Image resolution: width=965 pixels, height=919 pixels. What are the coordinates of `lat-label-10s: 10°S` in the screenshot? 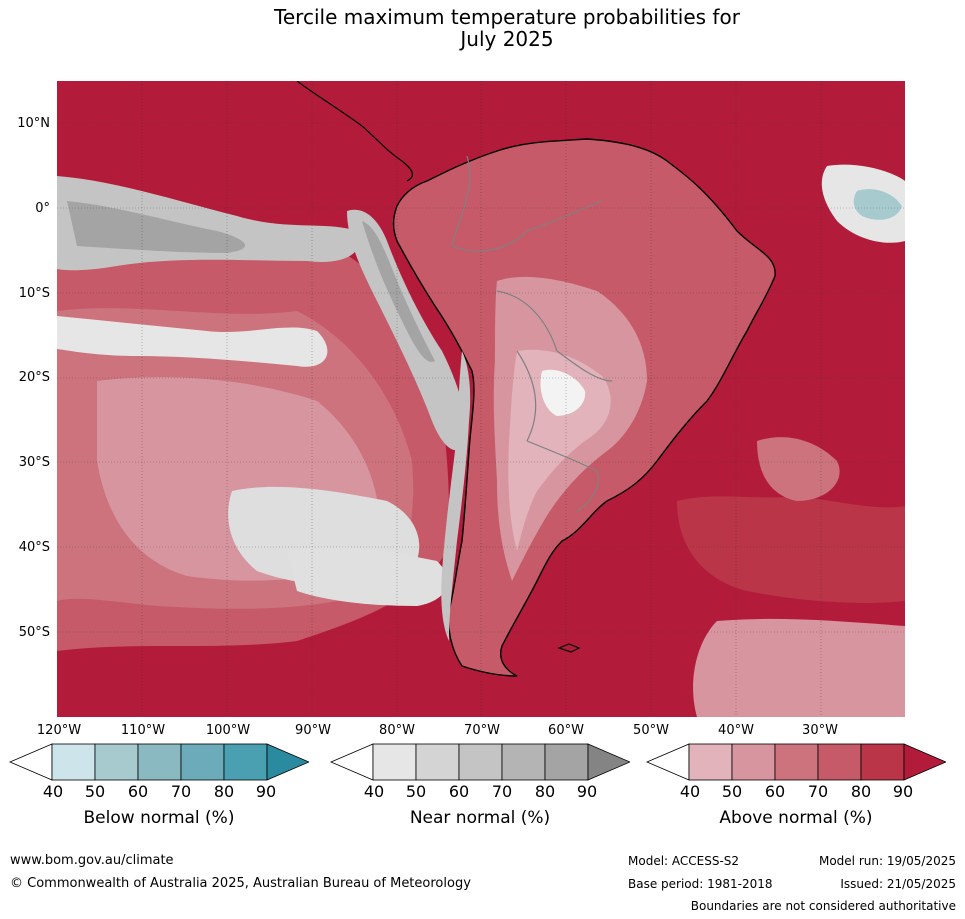 It's located at (34, 293).